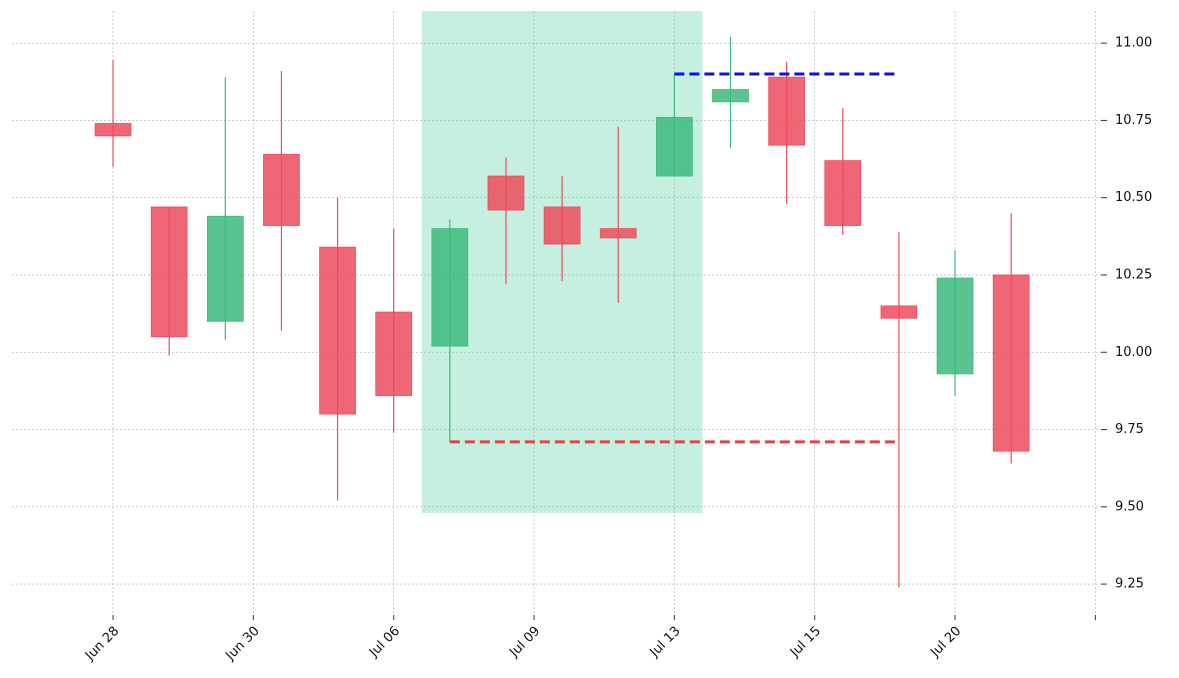 The image size is (1179, 678). What do you see at coordinates (1133, 43) in the screenshot?
I see `y-tick-label: 11.00` at bounding box center [1133, 43].